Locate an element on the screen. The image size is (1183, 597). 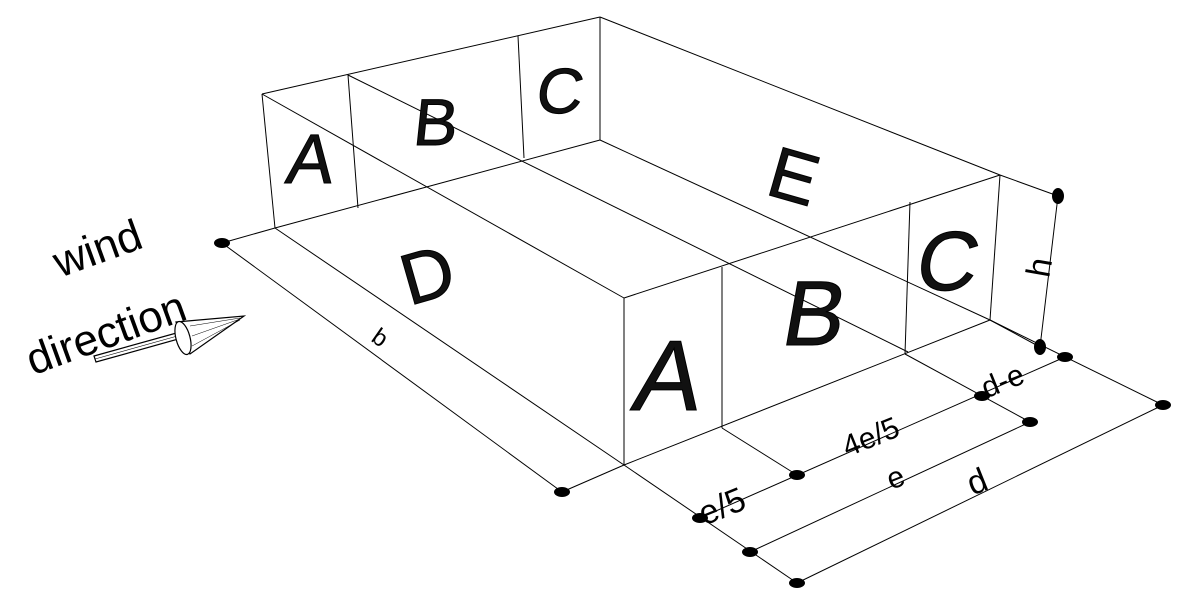
dot-d-end is located at coordinates (1163, 405).